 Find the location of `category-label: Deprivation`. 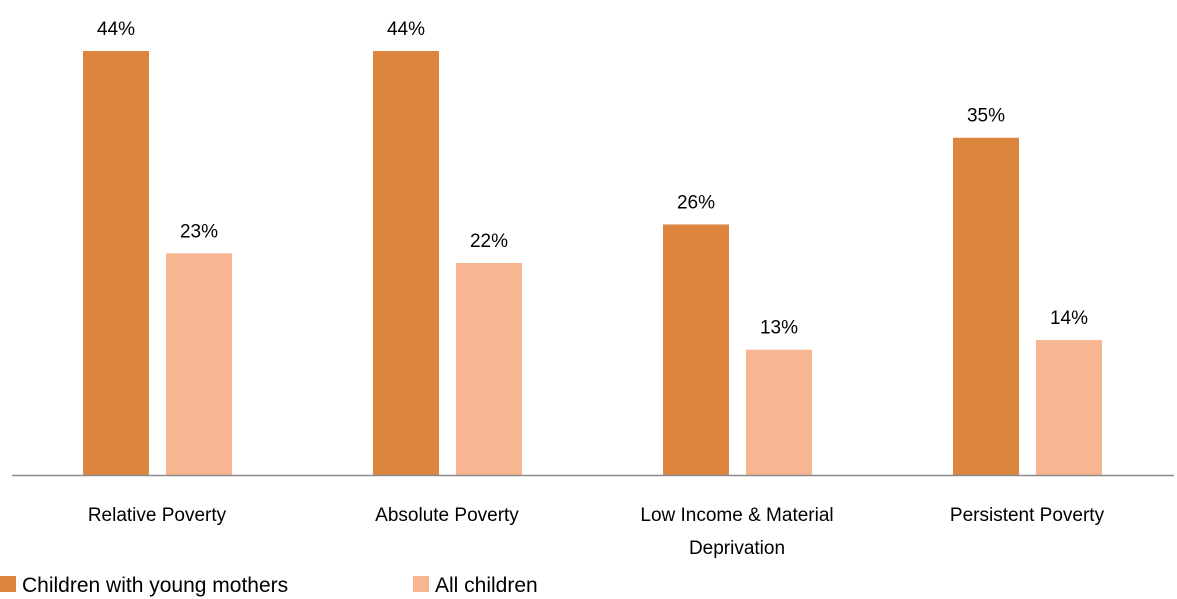

category-label: Deprivation is located at coordinates (737, 548).